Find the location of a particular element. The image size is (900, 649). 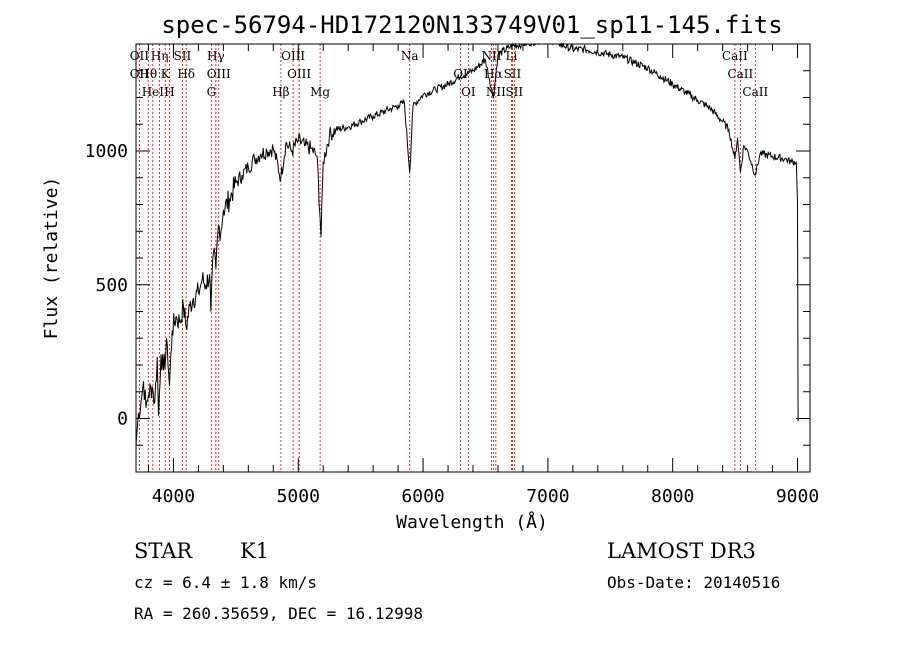

marker-label: K is located at coordinates (166, 74).